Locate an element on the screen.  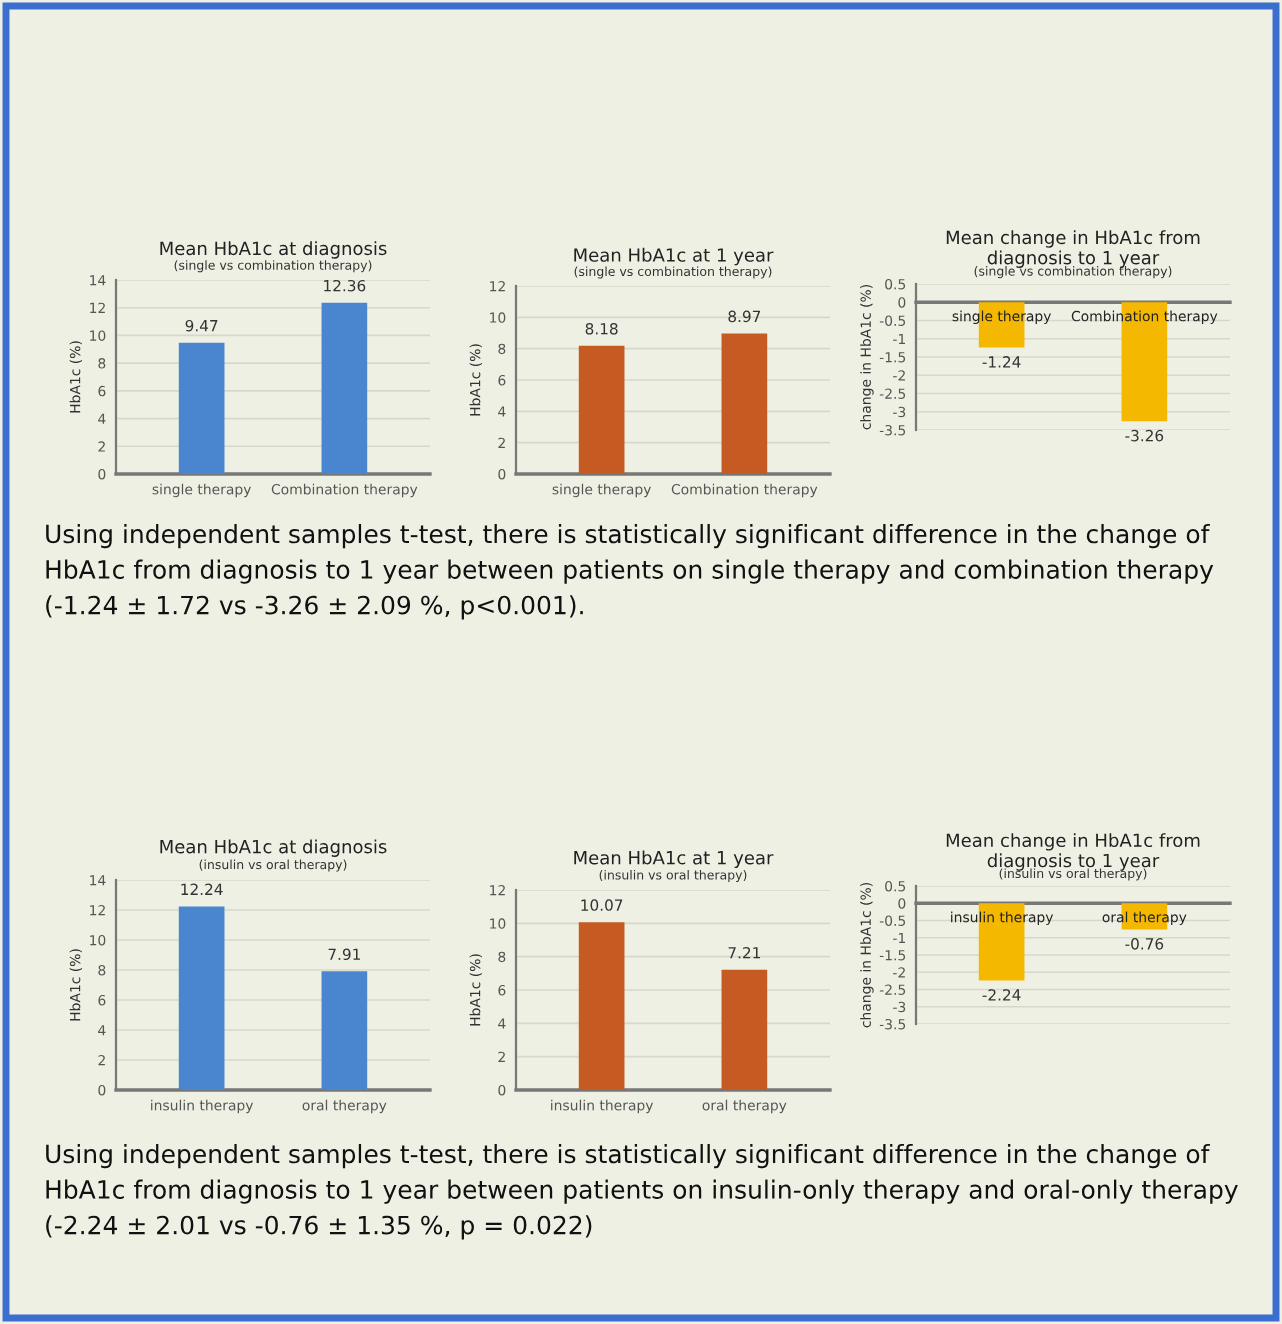
text: Using independent samples t-test, there is statistically significant difference in the change of HbA1c from diagnosis to 1 year between patients on single therapy and combination therapy (-1.24 ± 1.72 vs -3.26 ± 2.09 %, p<0.001). is located at coordinates (630, 572).